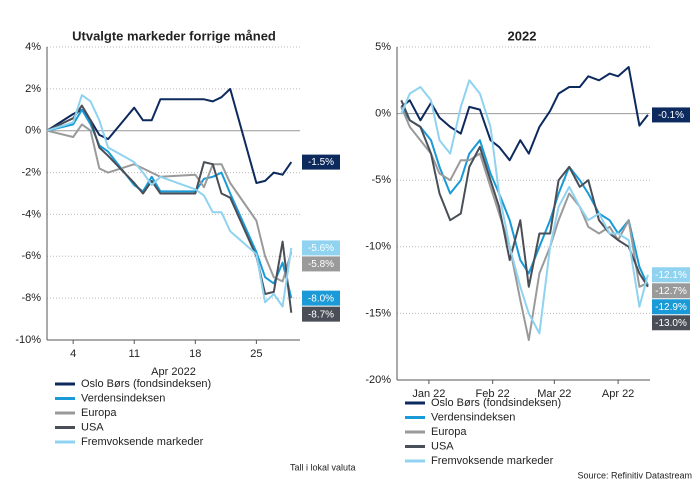  What do you see at coordinates (383, 47) in the screenshot?
I see `y-tick-label: 5%` at bounding box center [383, 47].